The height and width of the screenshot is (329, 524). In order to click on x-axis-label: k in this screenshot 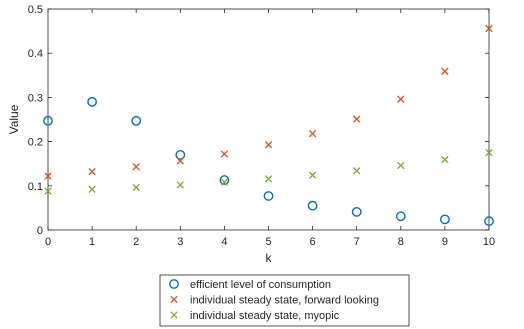, I will do `click(269, 258)`.